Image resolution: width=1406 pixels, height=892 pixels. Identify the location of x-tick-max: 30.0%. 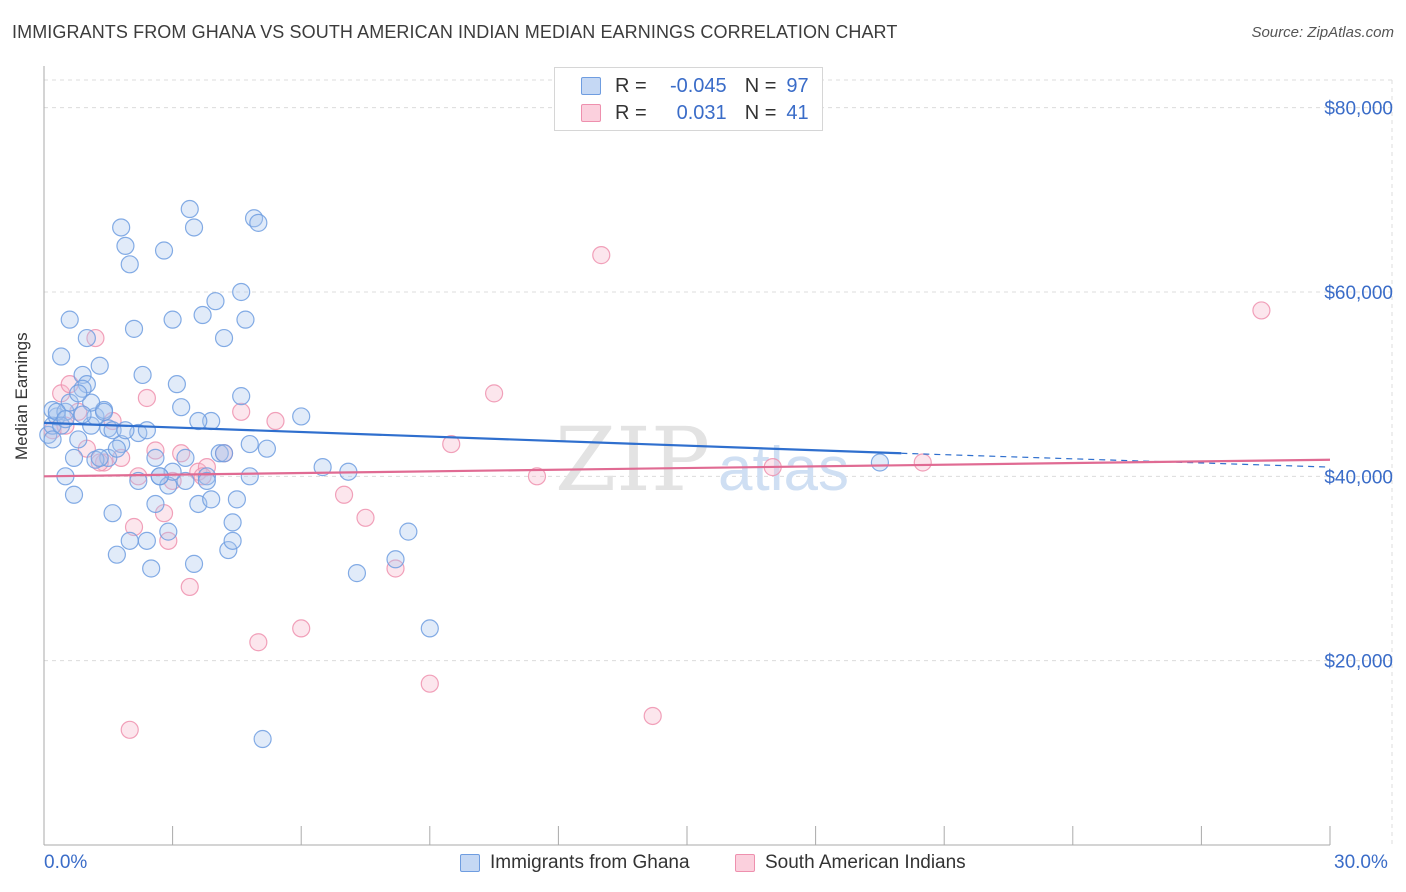
(1361, 862).